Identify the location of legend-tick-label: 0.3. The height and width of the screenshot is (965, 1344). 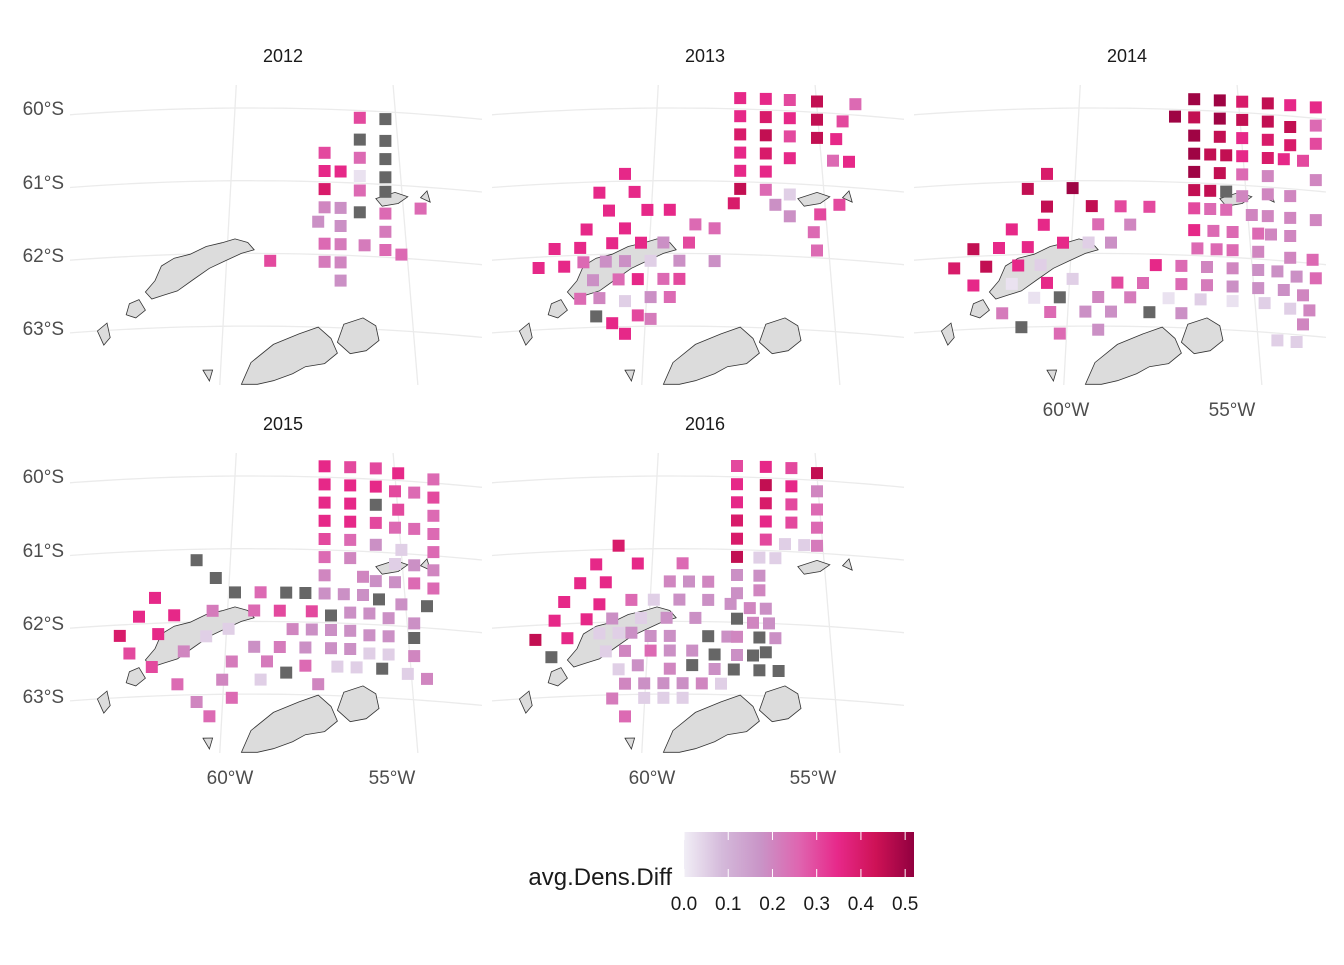
(816, 904).